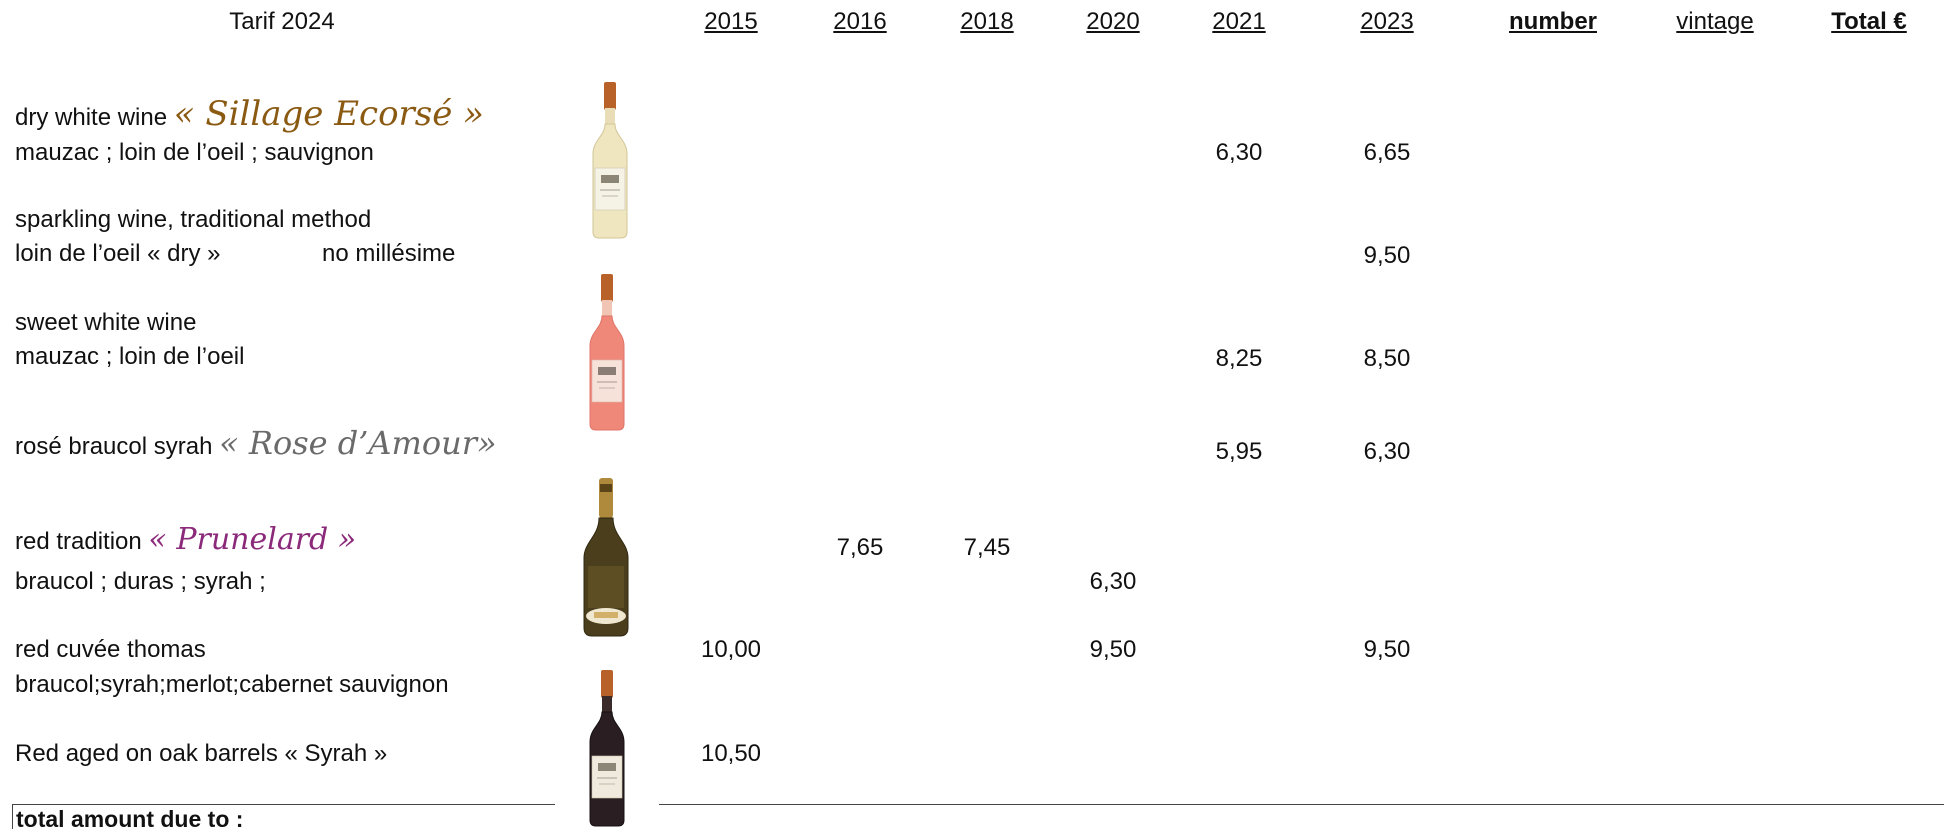 The height and width of the screenshot is (833, 1944). Describe the element at coordinates (201, 753) in the screenshot. I see `wine-label: Red aged on oak barrels « Syrah »` at that location.